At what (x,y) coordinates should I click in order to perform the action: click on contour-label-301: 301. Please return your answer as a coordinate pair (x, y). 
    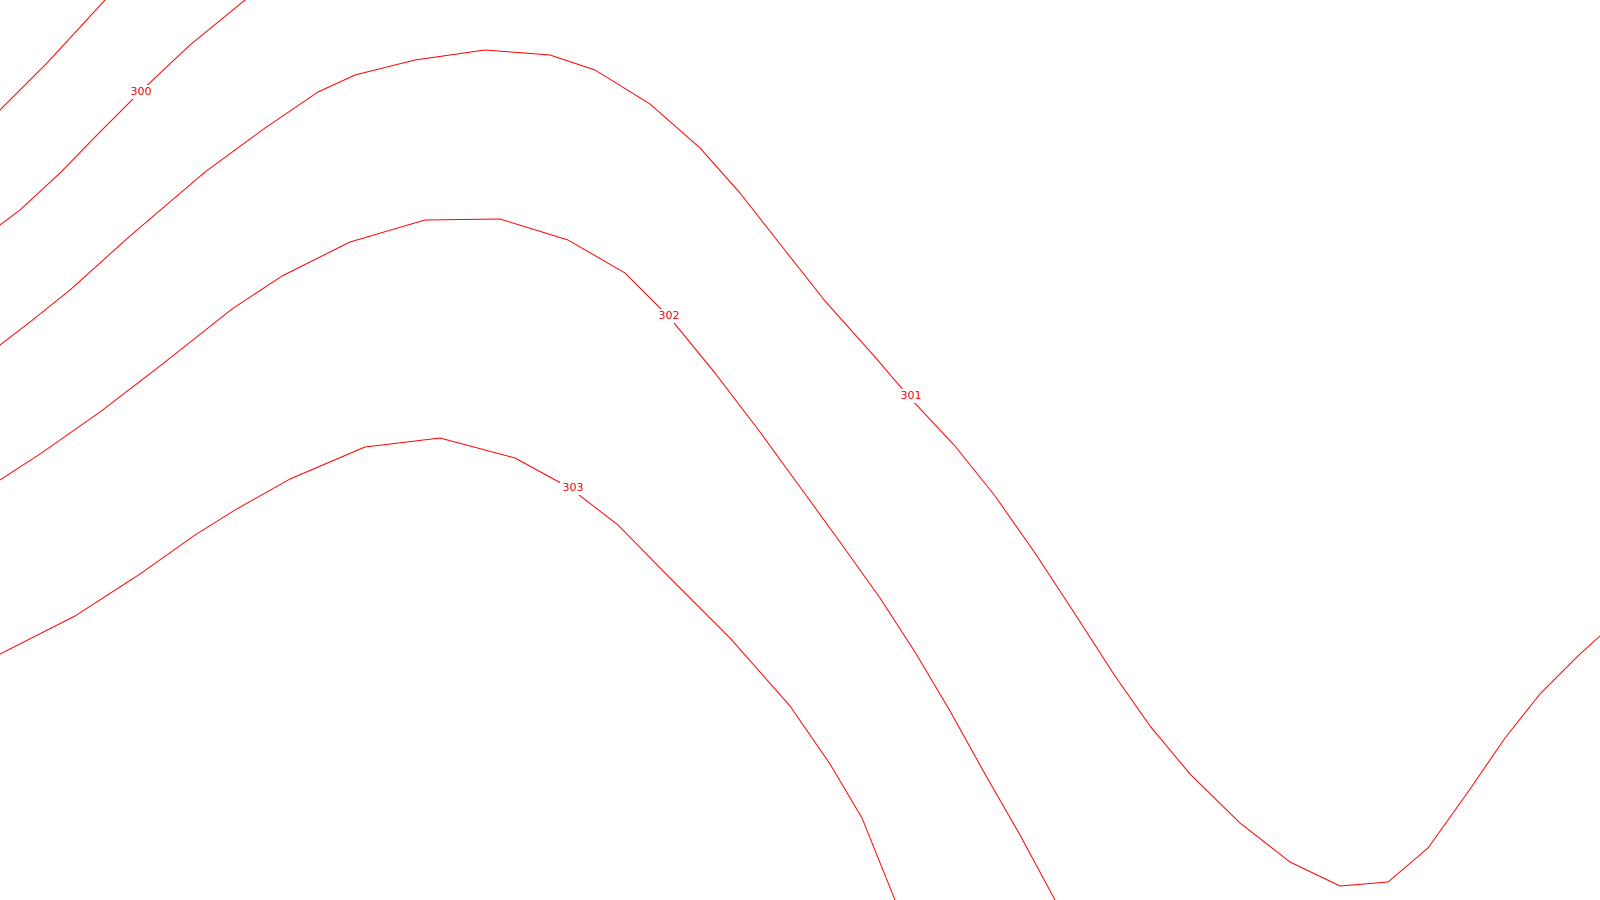
    Looking at the image, I should click on (911, 395).